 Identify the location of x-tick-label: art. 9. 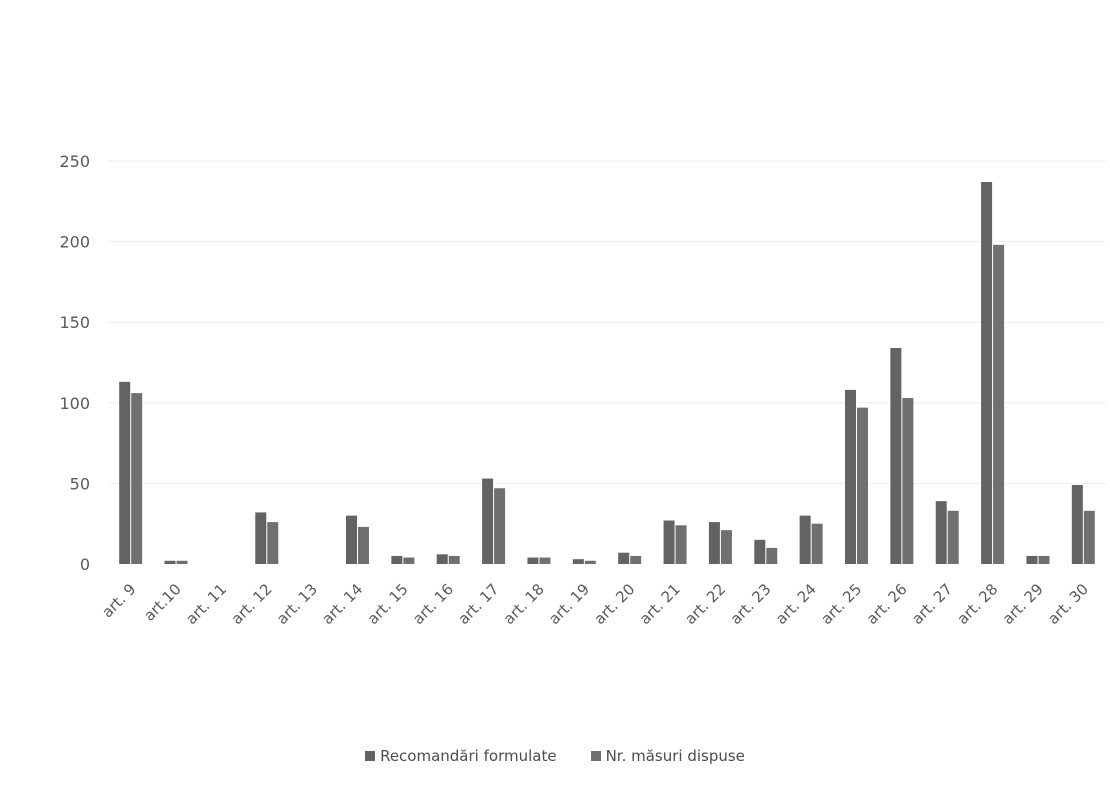
(118, 600).